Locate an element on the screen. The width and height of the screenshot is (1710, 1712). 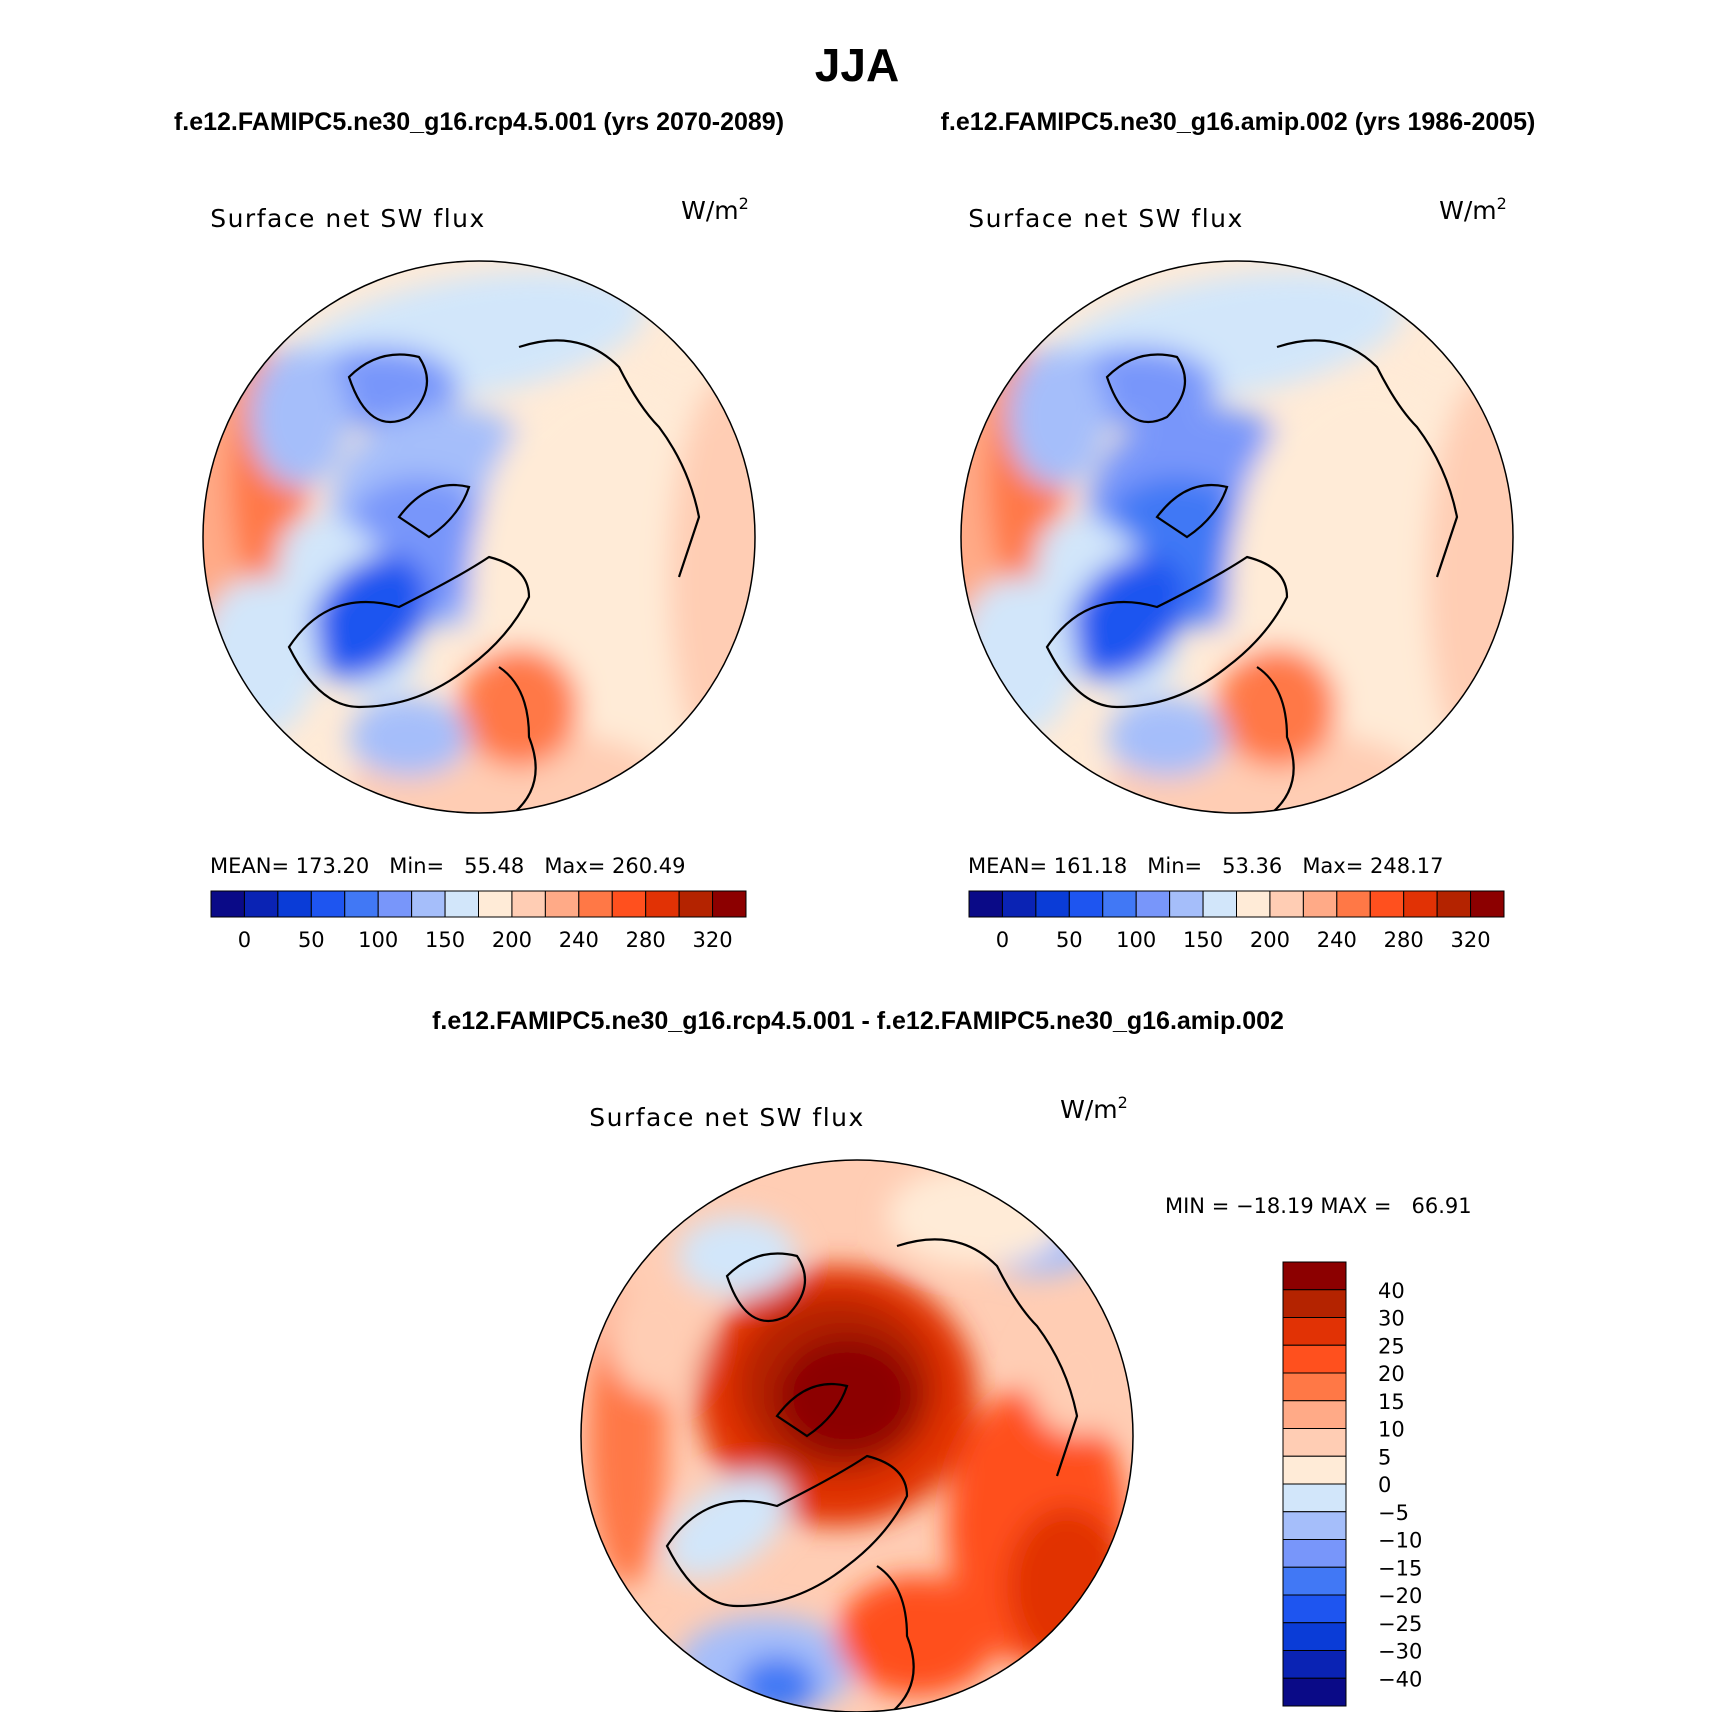
panel3-variable: Surface net SW flux is located at coordinates (727, 1117).